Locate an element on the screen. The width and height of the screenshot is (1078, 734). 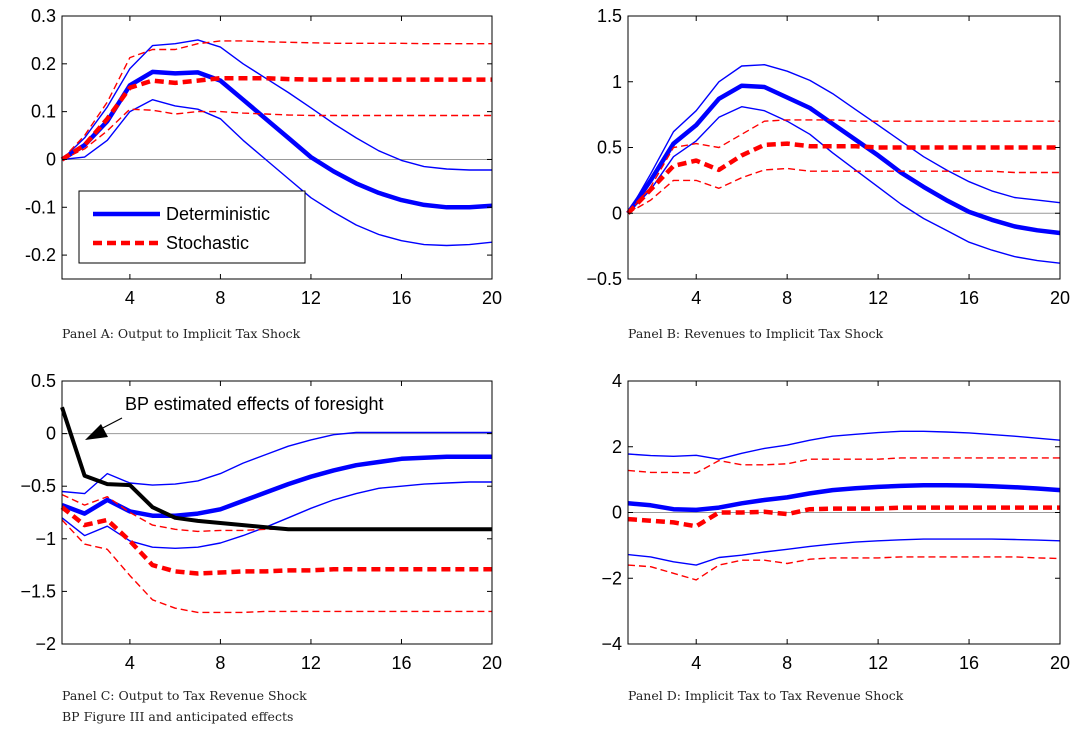
panel-a-xtick-label: 4 is located at coordinates (130, 298).